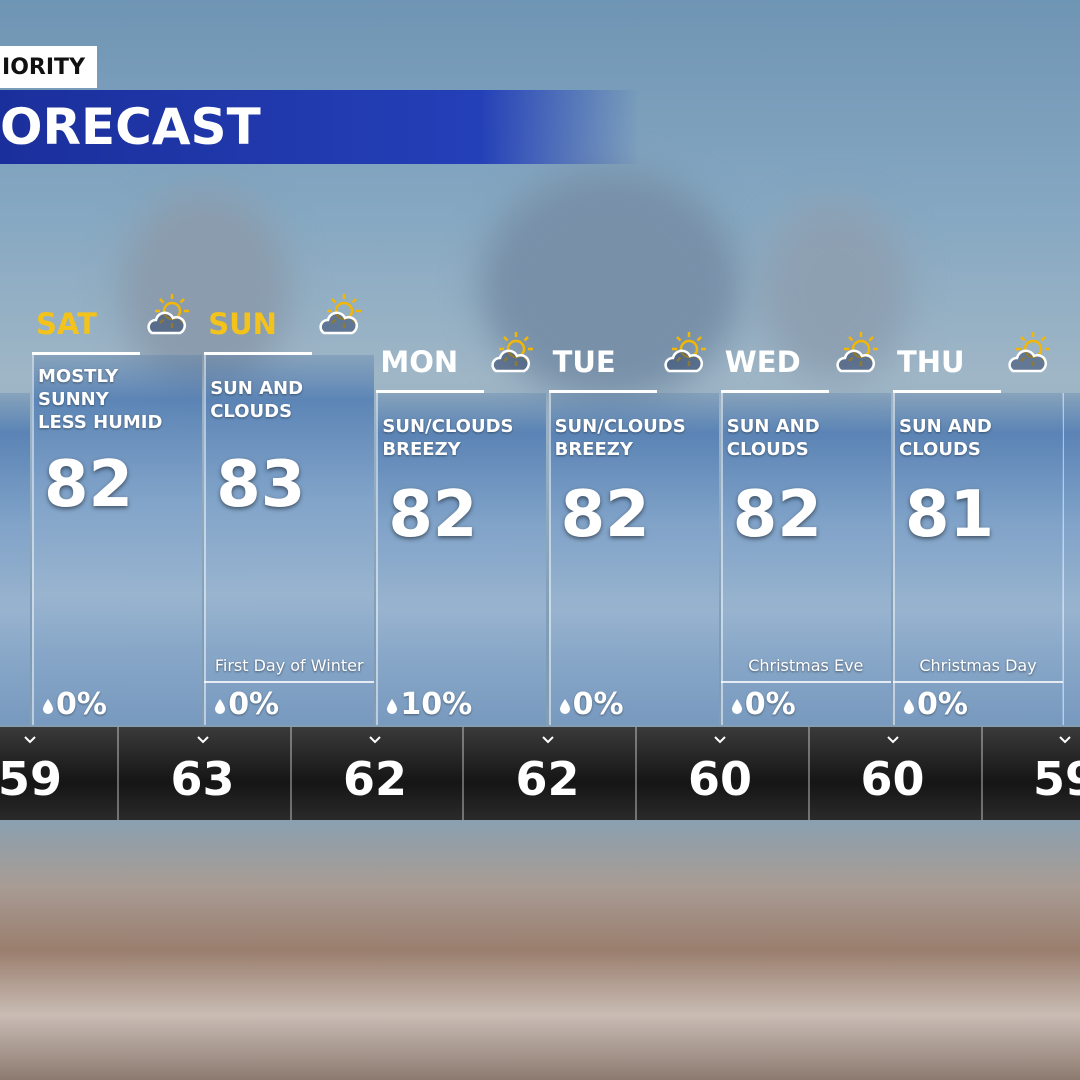 Image resolution: width=1080 pixels, height=1080 pixels. Describe the element at coordinates (242, 324) in the screenshot. I see `day-name: SUN` at that location.